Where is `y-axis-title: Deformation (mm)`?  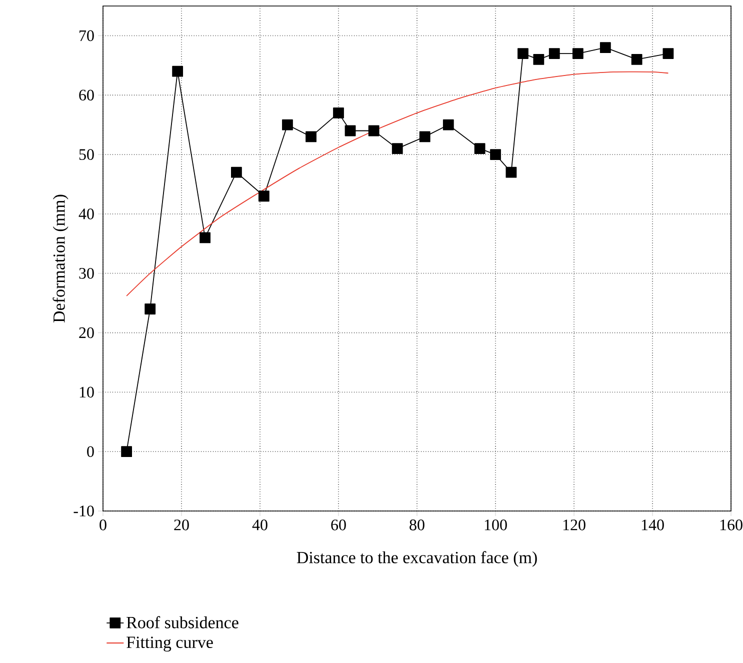
y-axis-title: Deformation (mm) is located at coordinates (60, 258).